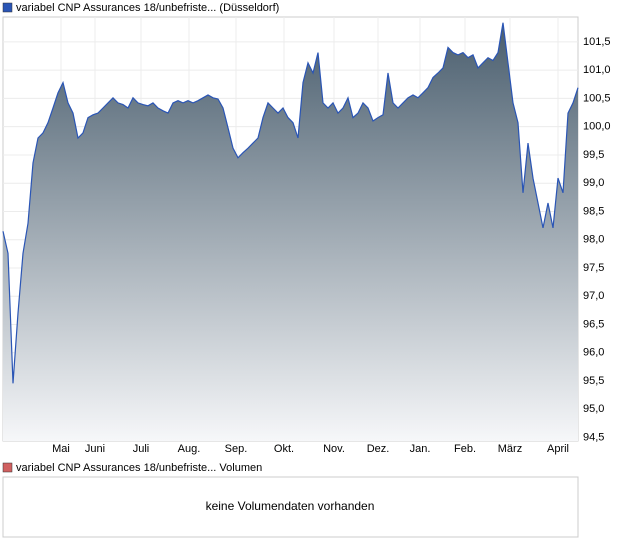 The width and height of the screenshot is (620, 546). What do you see at coordinates (593, 183) in the screenshot?
I see `y-tick-label: 99,0` at bounding box center [593, 183].